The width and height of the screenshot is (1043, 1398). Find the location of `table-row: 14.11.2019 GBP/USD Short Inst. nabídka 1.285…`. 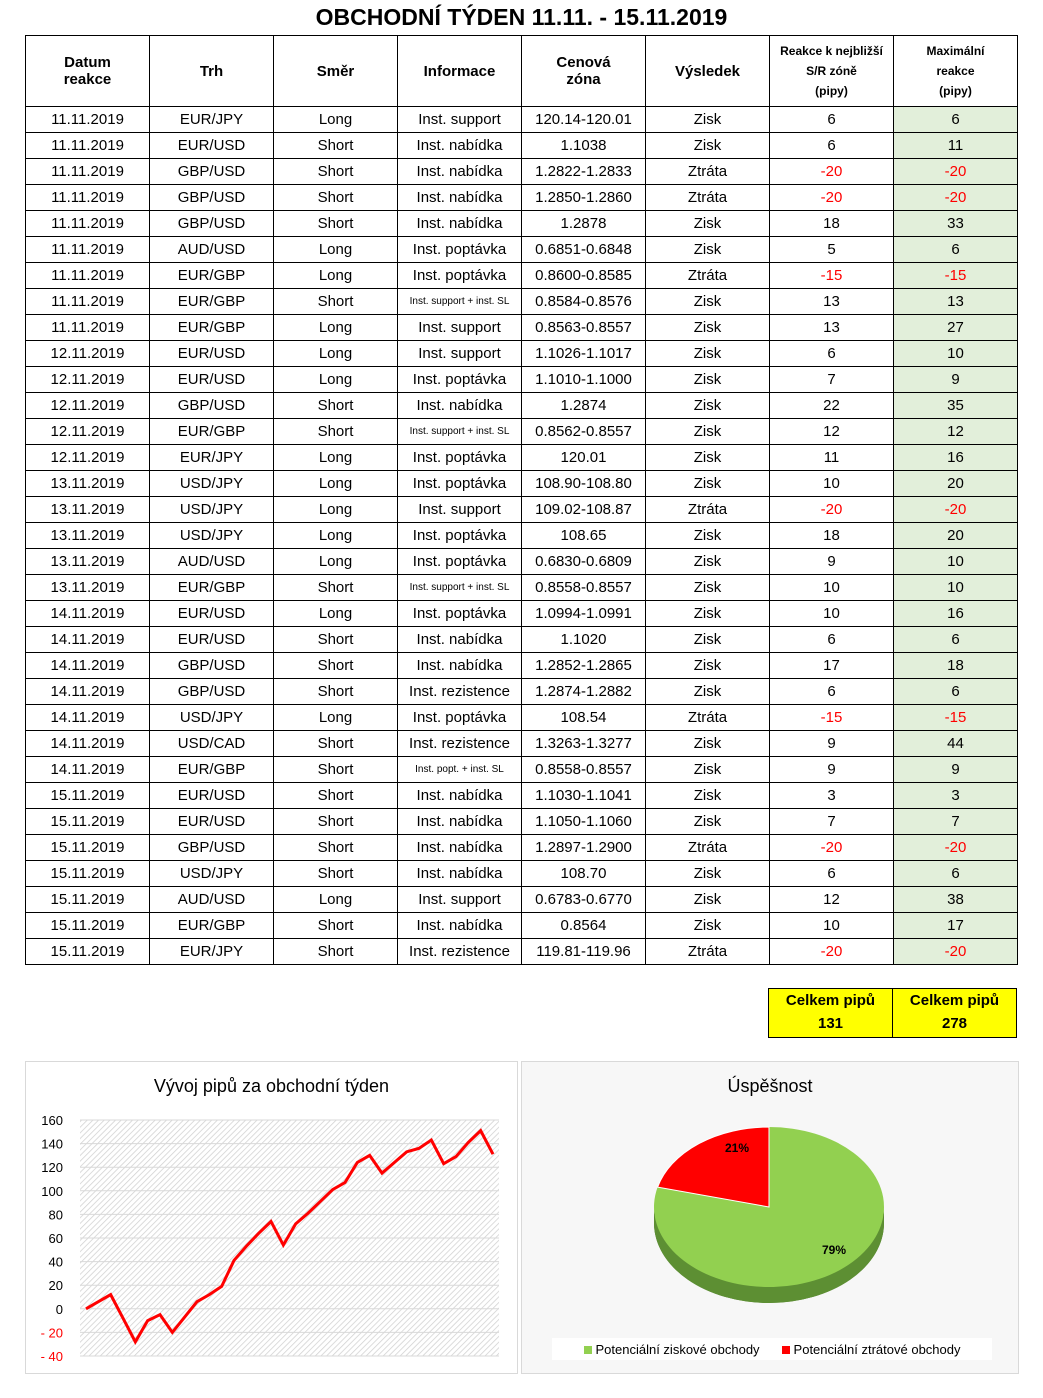

table-row: 14.11.2019 GBP/USD Short Inst. nabídka 1.285… is located at coordinates (521, 665).